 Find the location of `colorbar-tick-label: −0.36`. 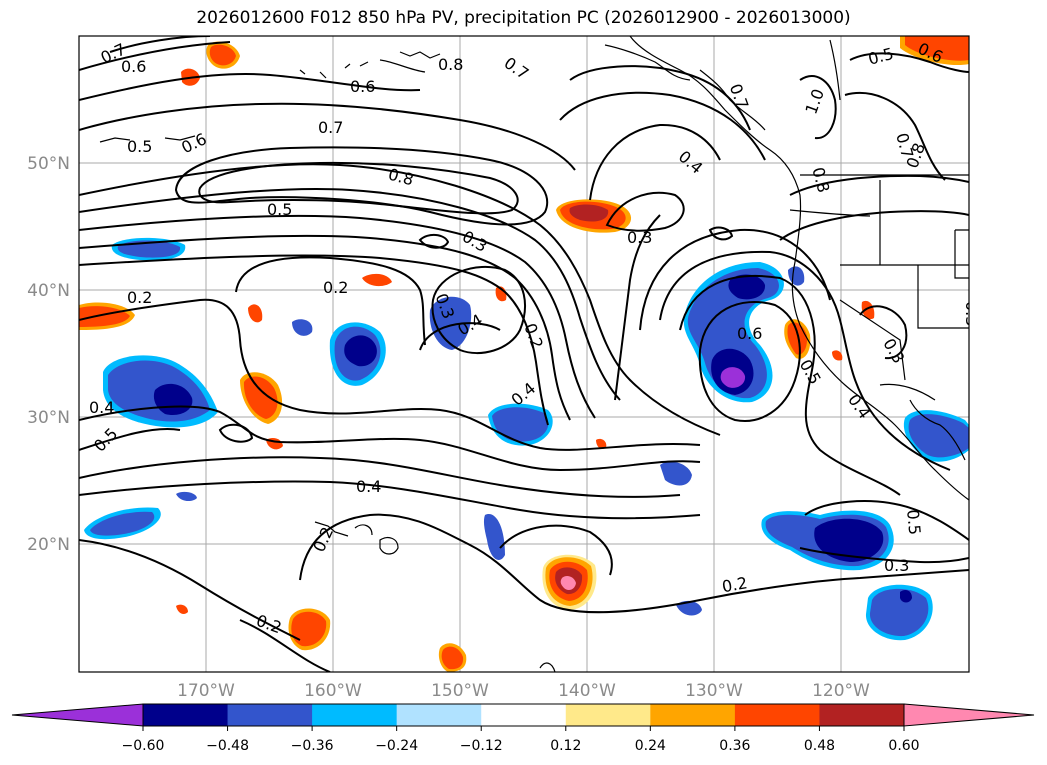

colorbar-tick-label: −0.36 is located at coordinates (312, 746).